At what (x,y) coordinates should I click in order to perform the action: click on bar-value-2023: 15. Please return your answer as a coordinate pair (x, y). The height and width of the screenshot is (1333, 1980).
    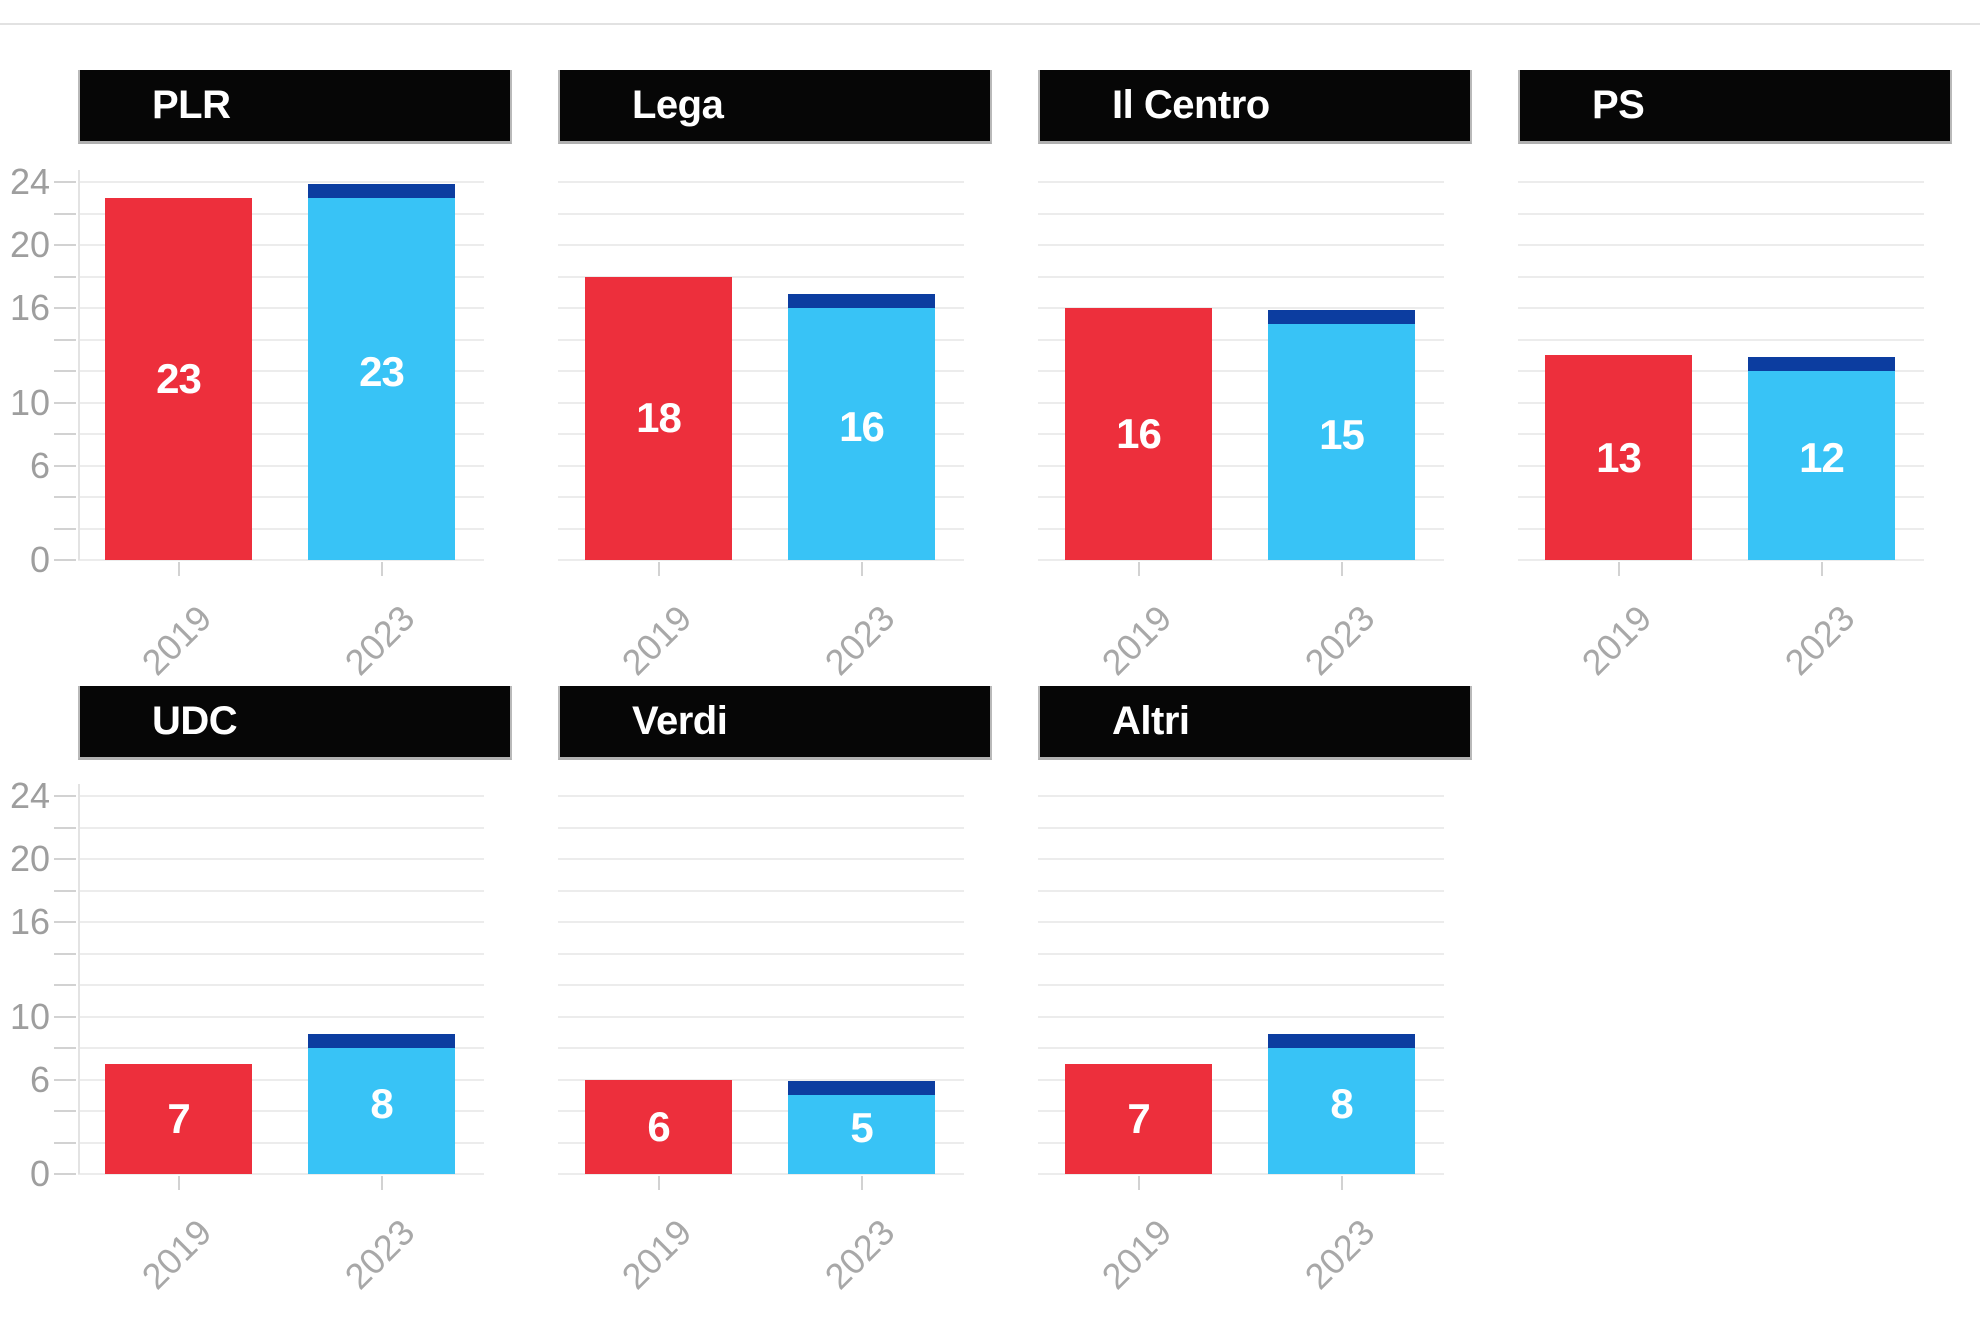
    Looking at the image, I should click on (1342, 434).